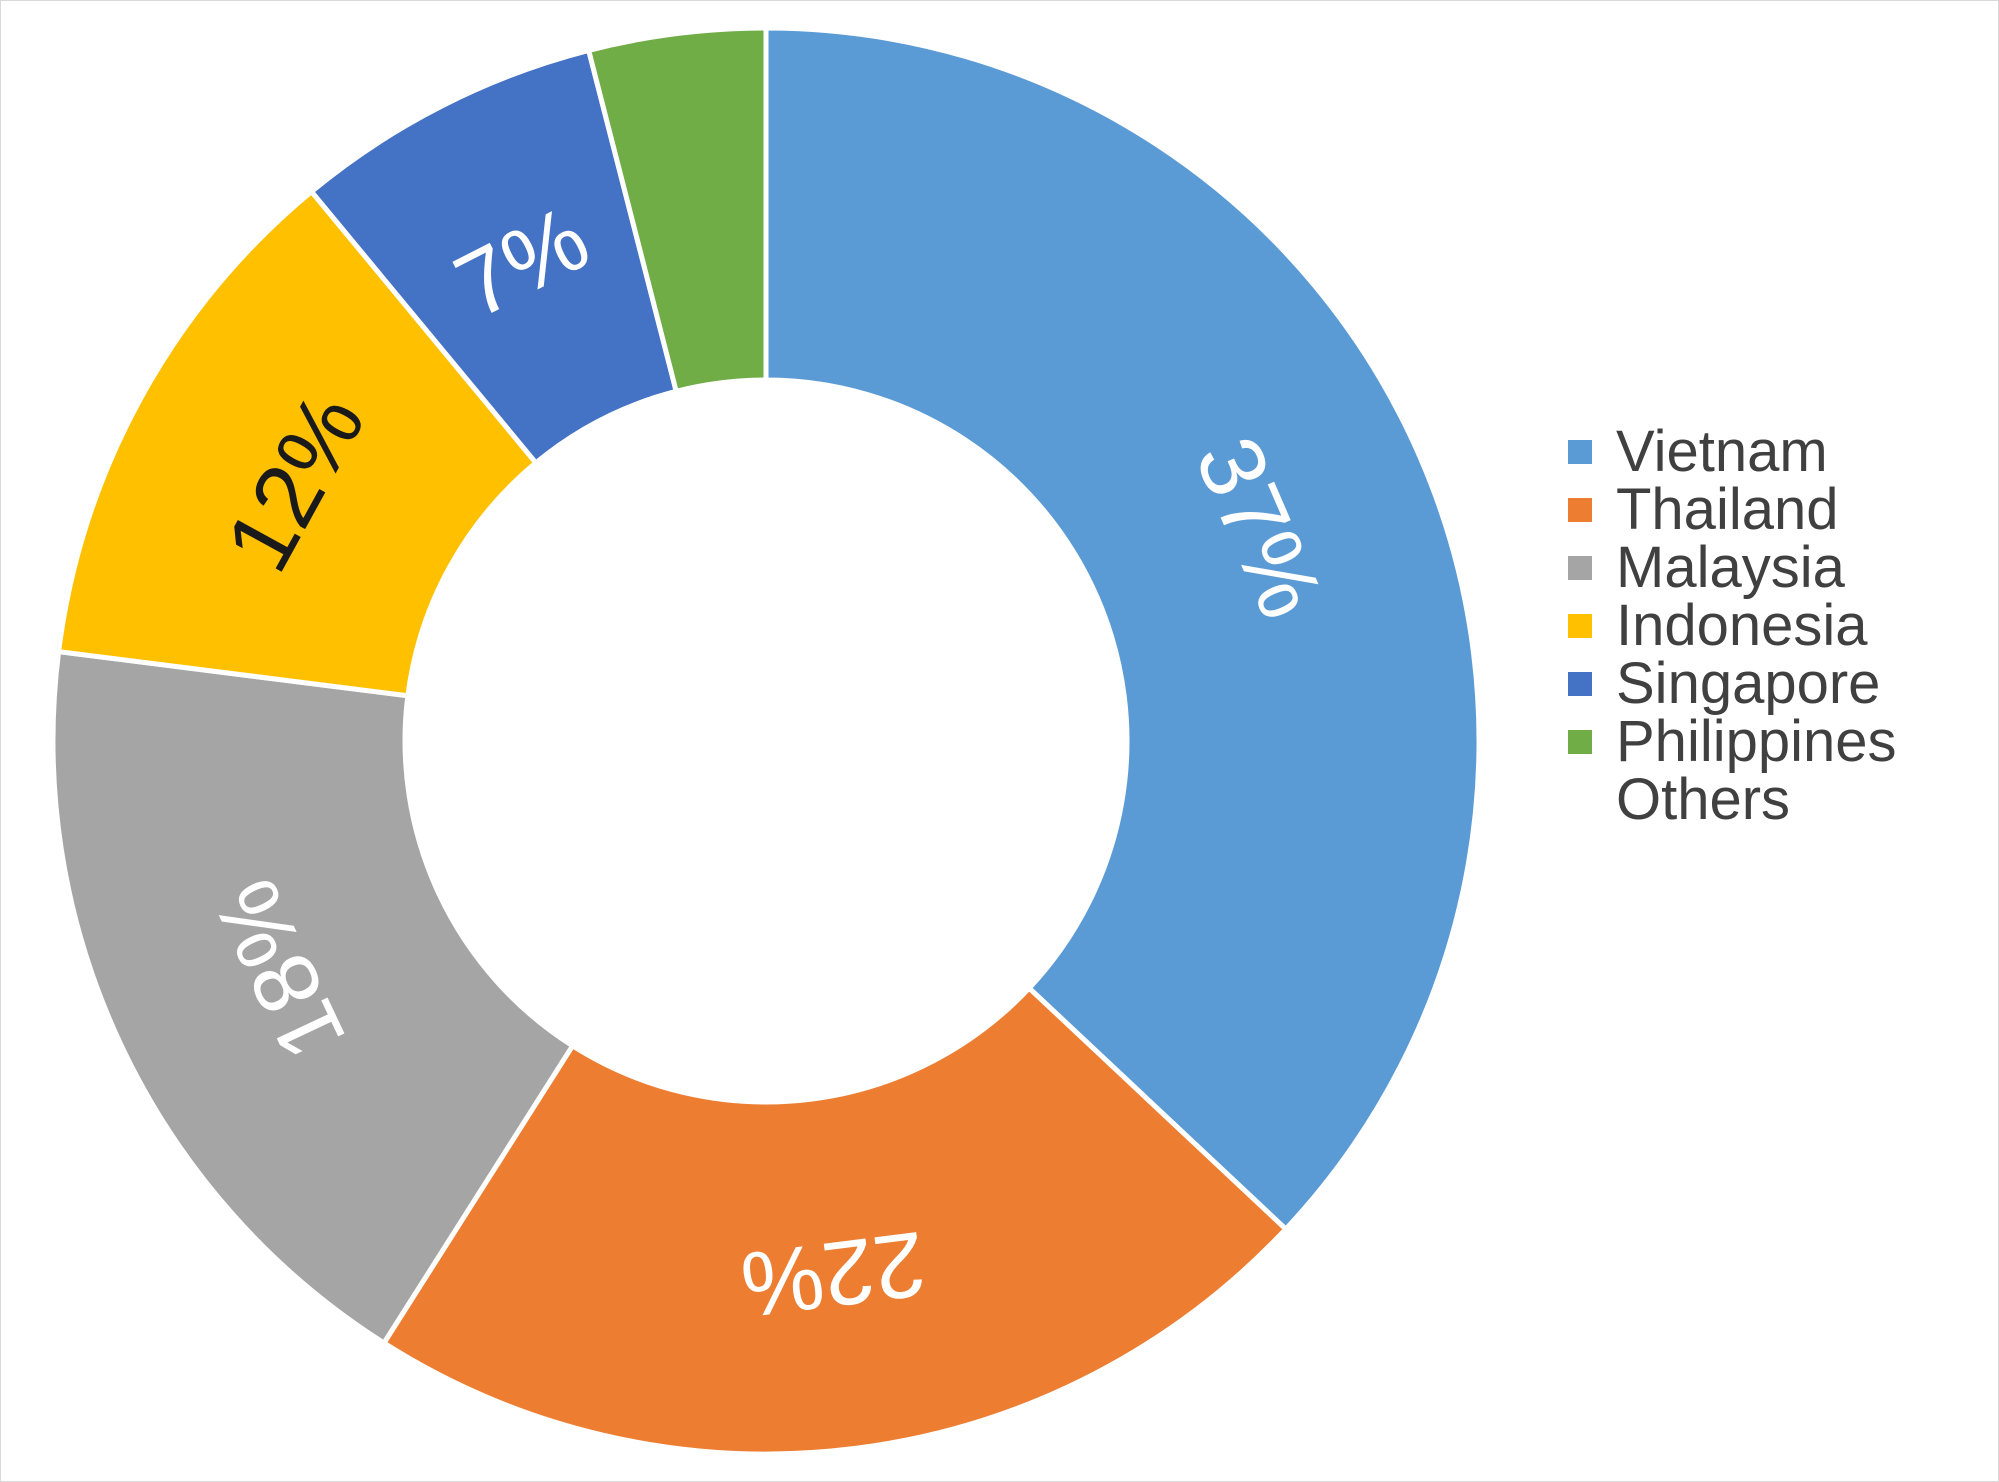 This screenshot has width=1999, height=1482. I want to click on legend-label-indonesia: Indonesia, so click(1742, 625).